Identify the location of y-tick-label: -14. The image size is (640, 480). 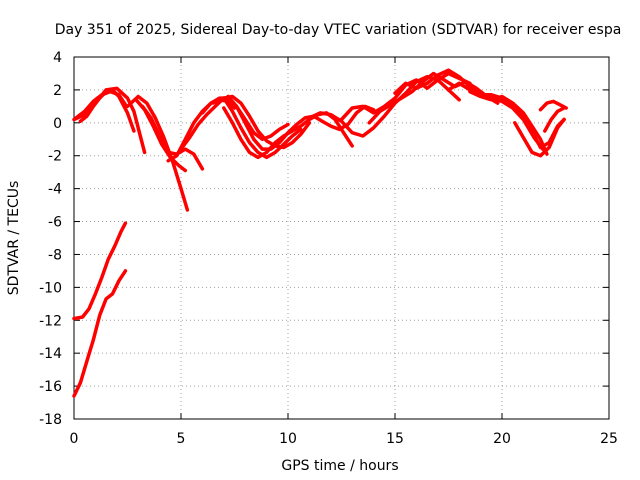
(50, 354).